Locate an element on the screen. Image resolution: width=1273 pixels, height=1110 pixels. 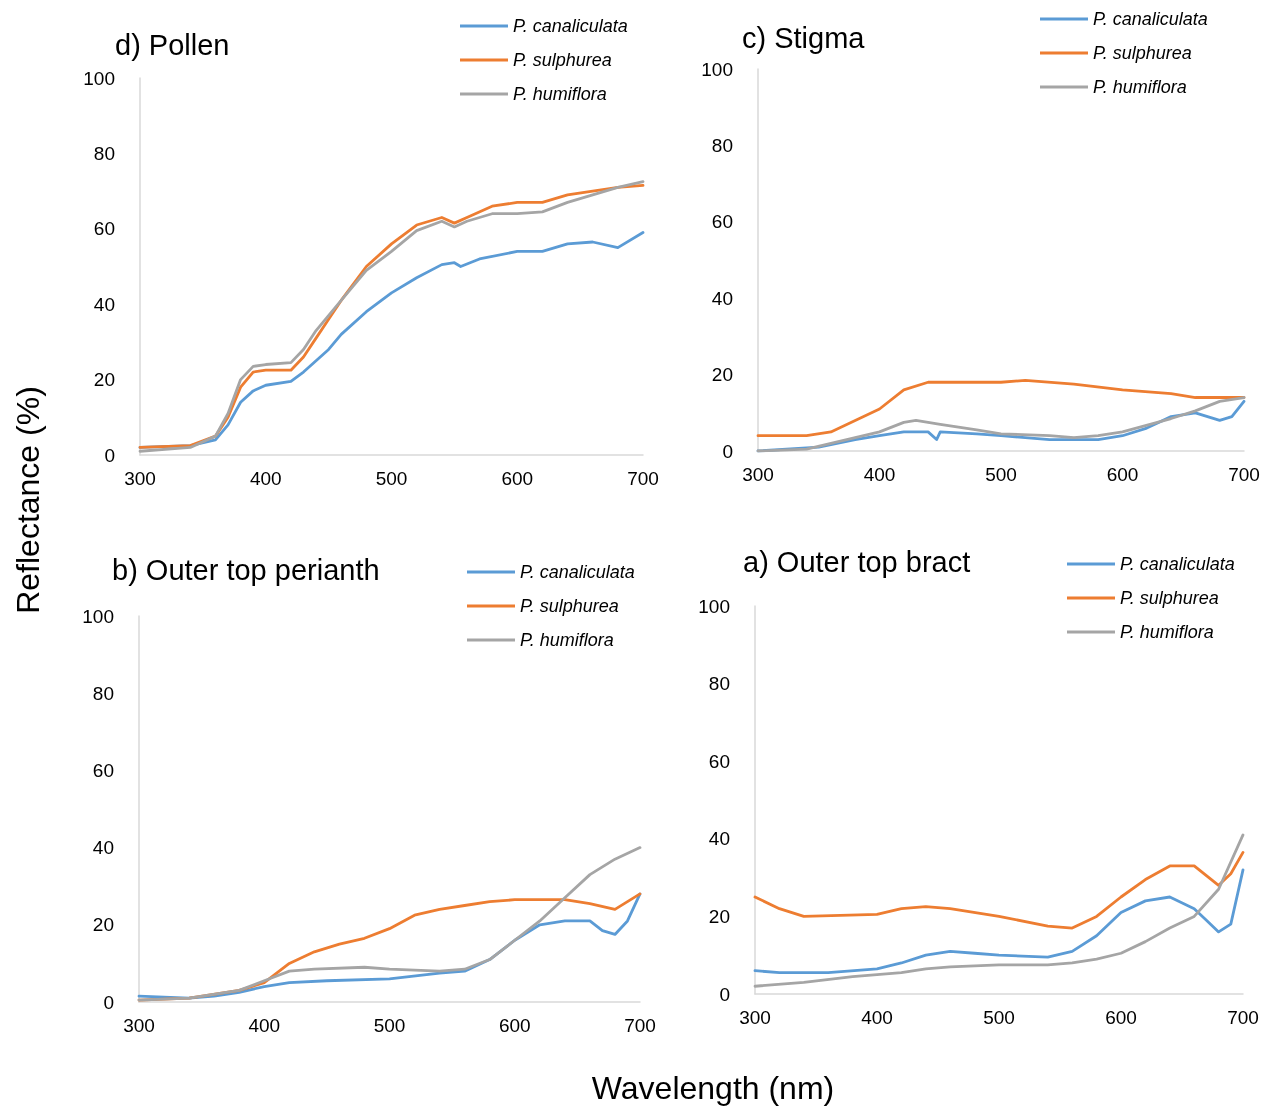
x-axis-title: Wavelength (nm) is located at coordinates (713, 1088).